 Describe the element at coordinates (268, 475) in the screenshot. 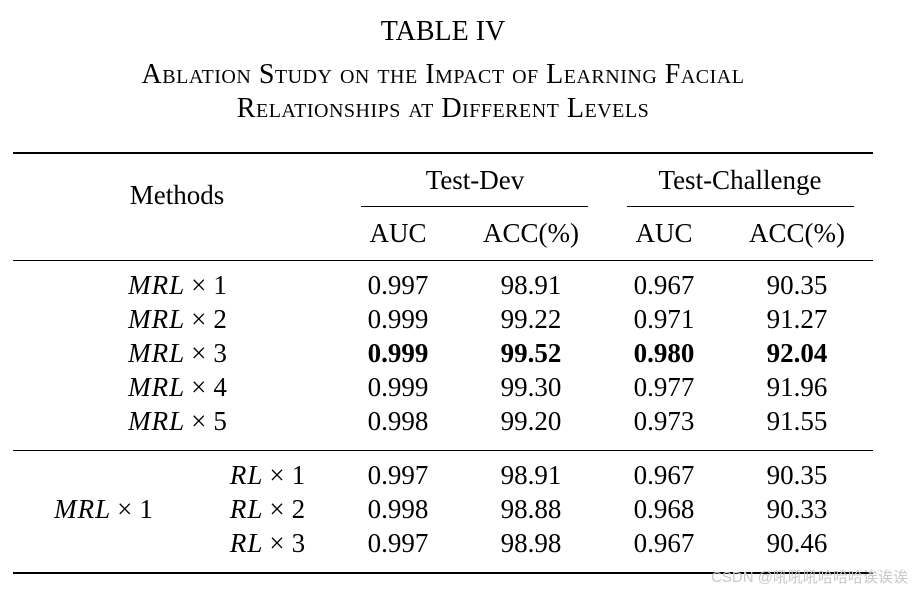

I see `sub-method-label: RL × 1` at that location.